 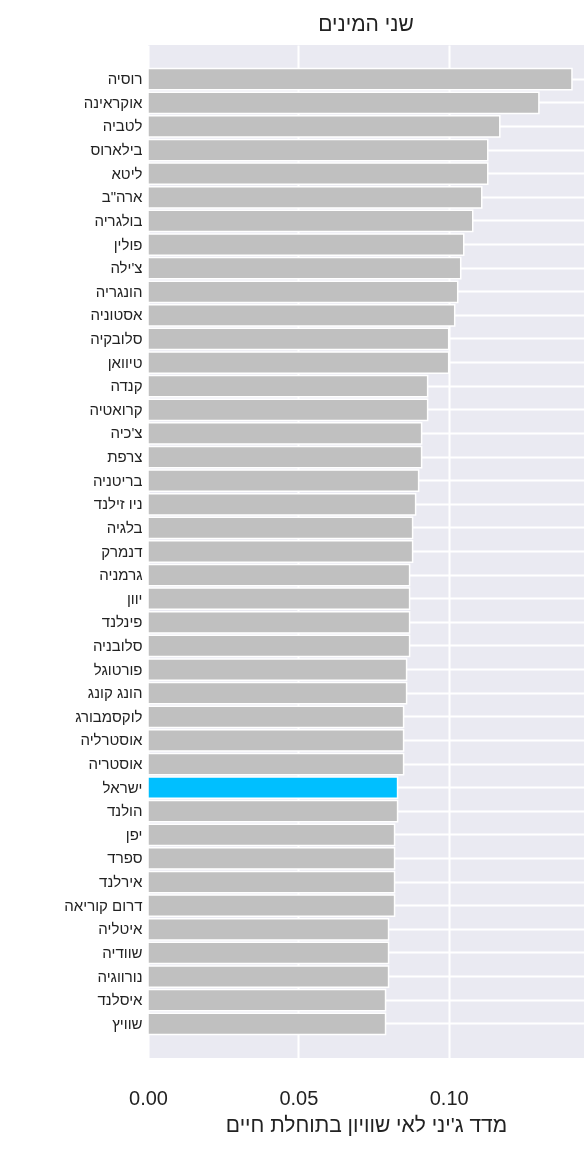 What do you see at coordinates (117, 645) in the screenshot?
I see `y-tick-label: סלובניה` at bounding box center [117, 645].